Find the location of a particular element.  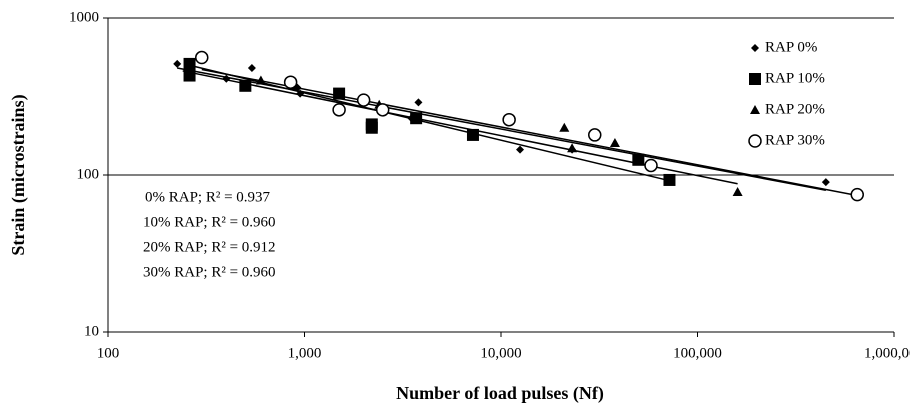

x-tick-label: 1,000,000 is located at coordinates (887, 353).